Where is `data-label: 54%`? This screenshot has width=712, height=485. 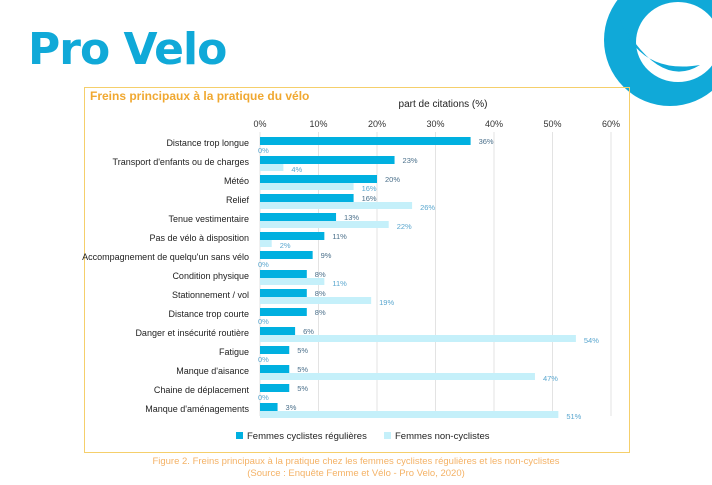 data-label: 54% is located at coordinates (591, 340).